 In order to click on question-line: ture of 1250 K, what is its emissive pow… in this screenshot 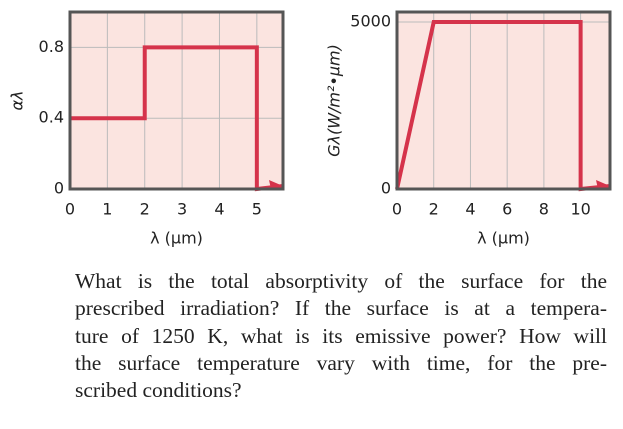, I will do `click(341, 335)`.